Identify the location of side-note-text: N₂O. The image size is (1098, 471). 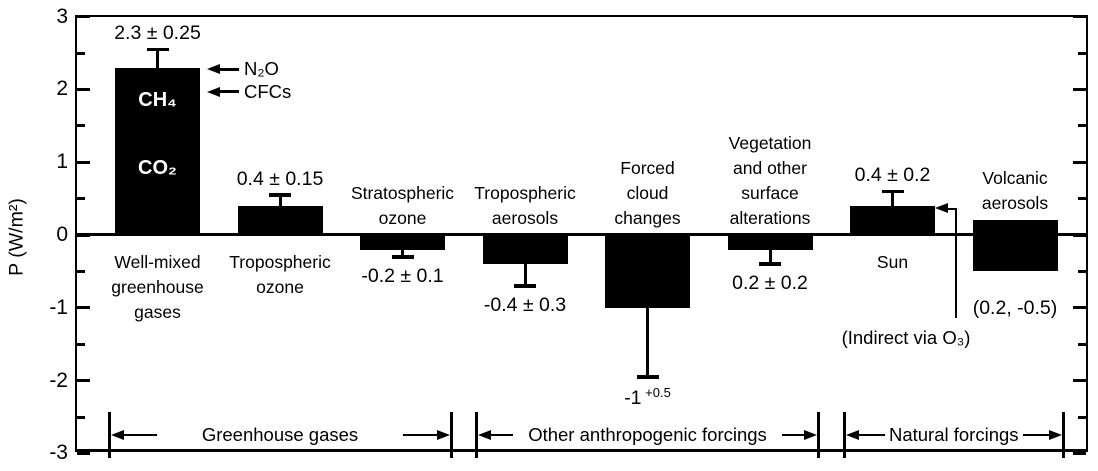
(261, 69).